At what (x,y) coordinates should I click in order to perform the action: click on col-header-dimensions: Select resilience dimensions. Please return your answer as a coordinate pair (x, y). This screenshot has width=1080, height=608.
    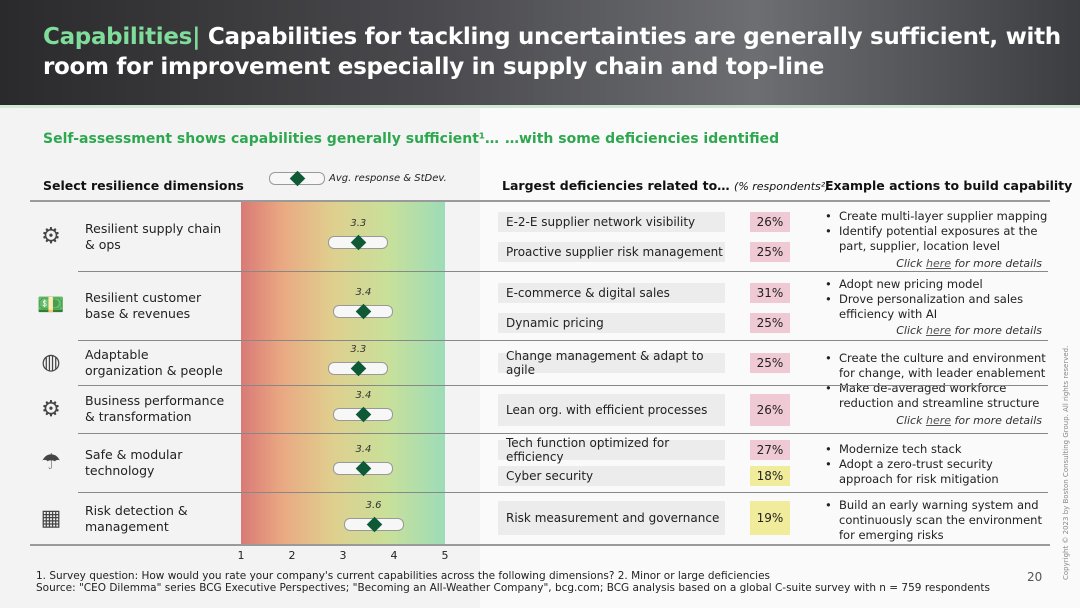
    Looking at the image, I should click on (143, 185).